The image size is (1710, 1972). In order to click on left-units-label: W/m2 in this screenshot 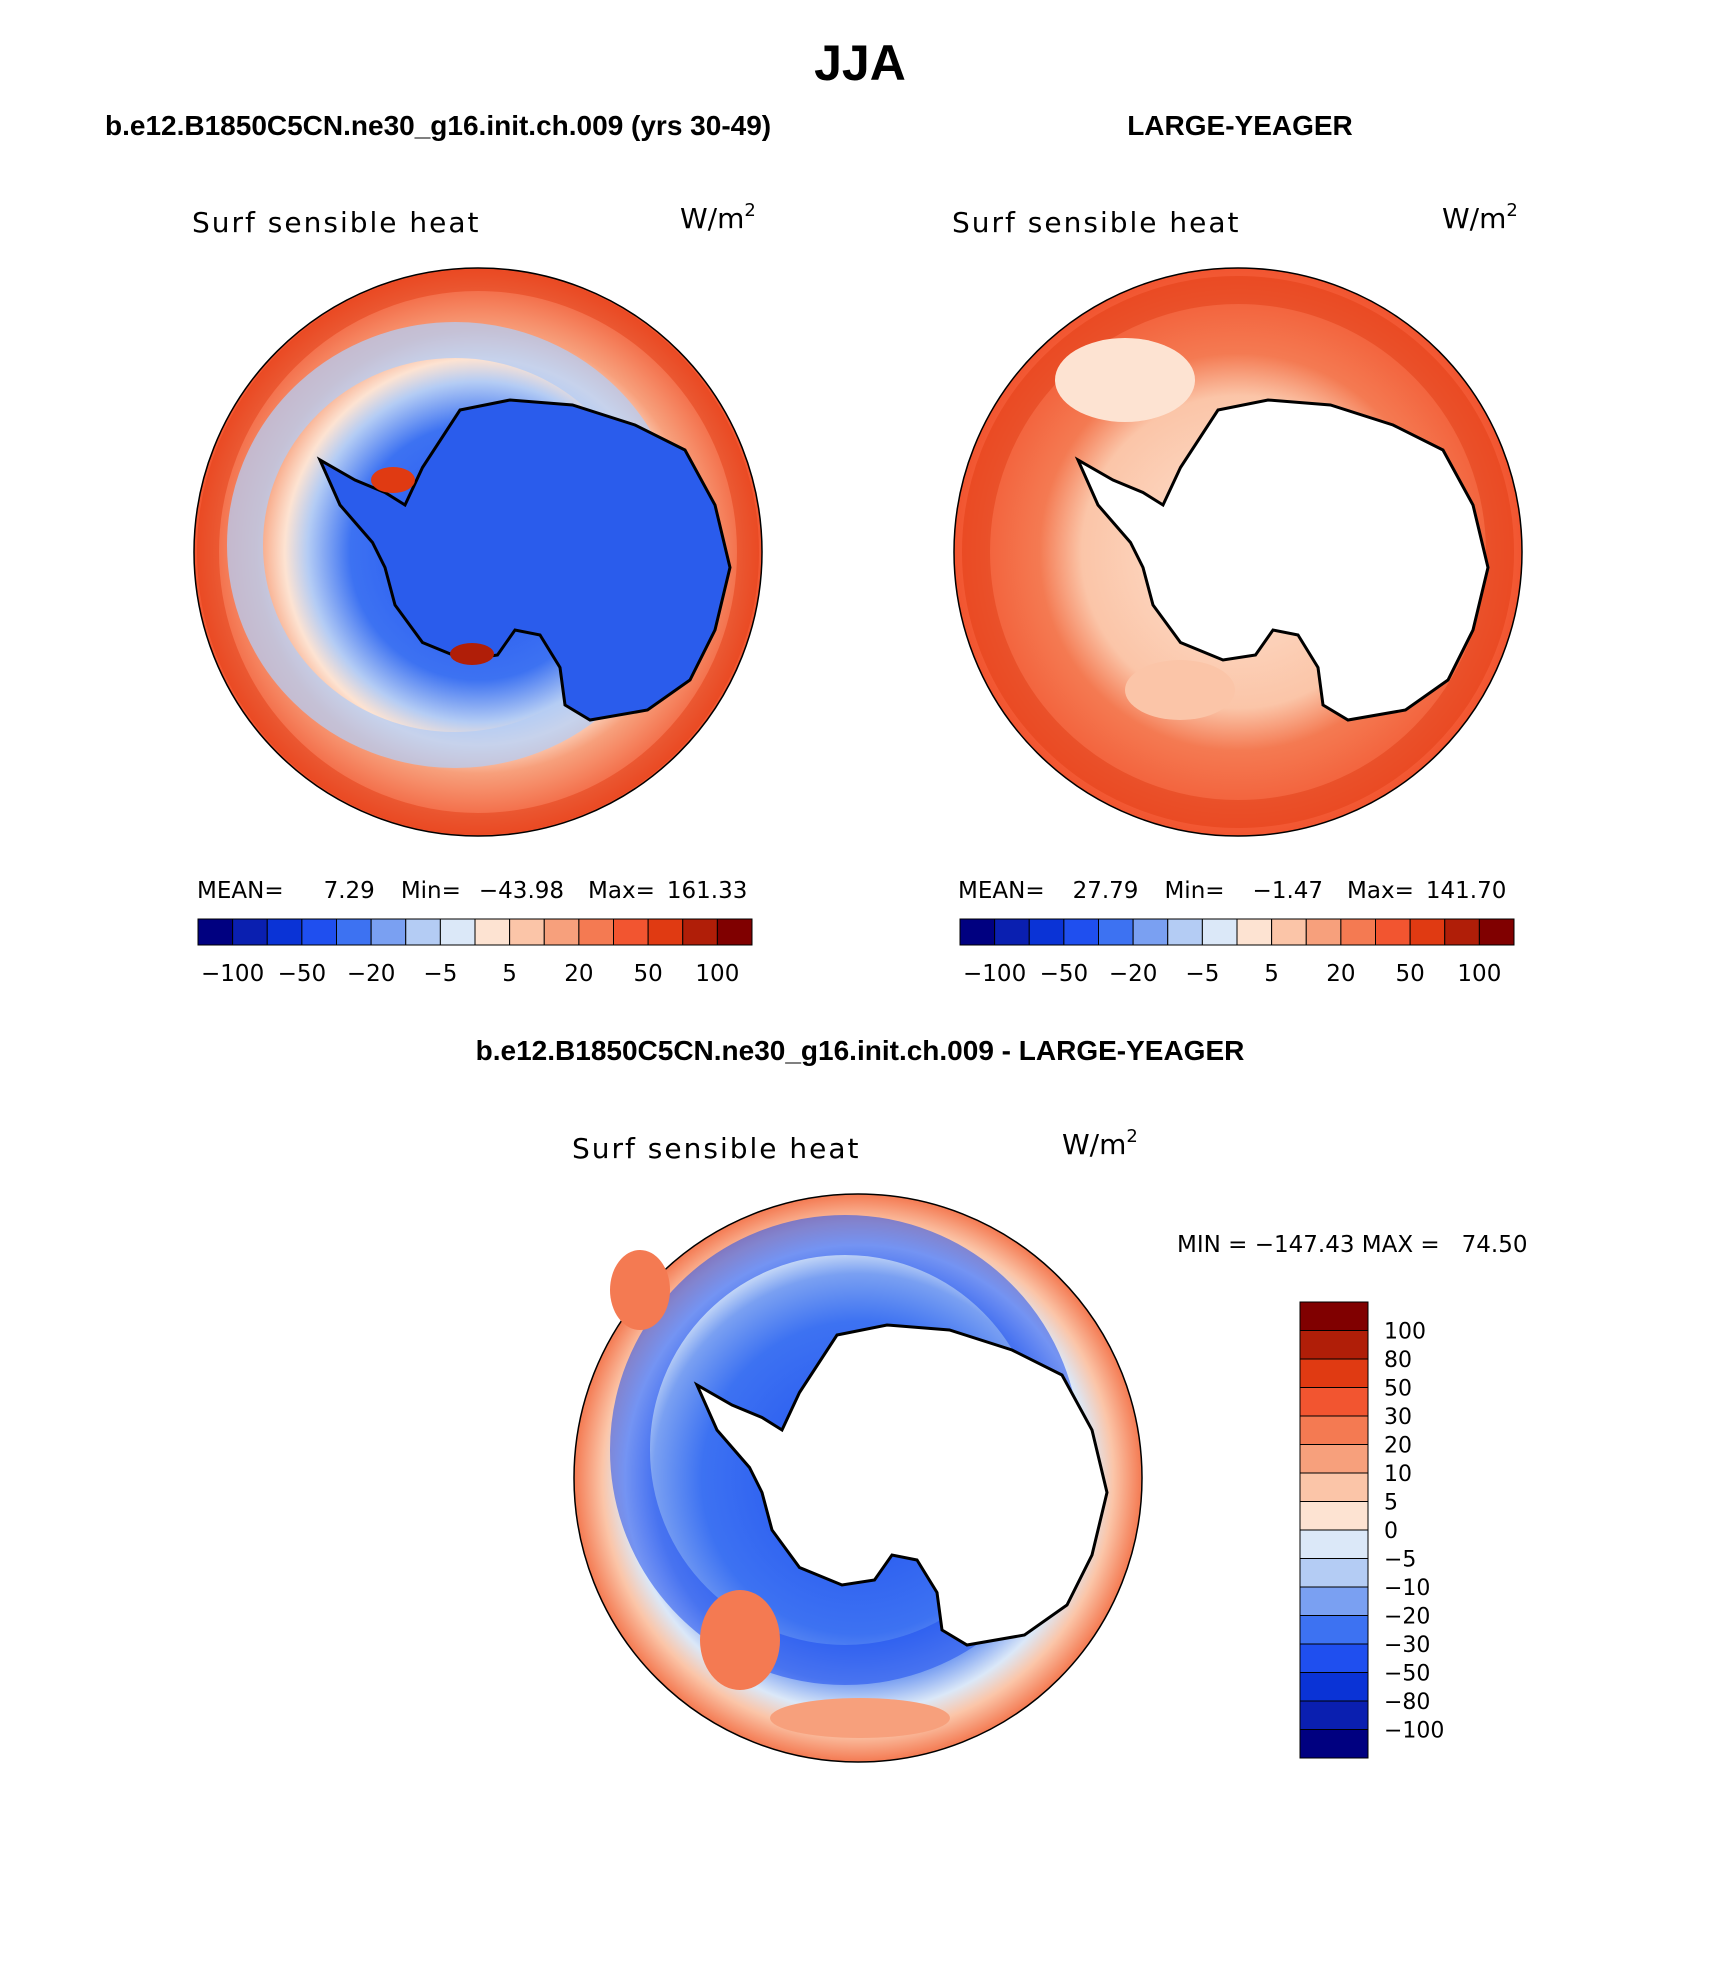, I will do `click(718, 217)`.